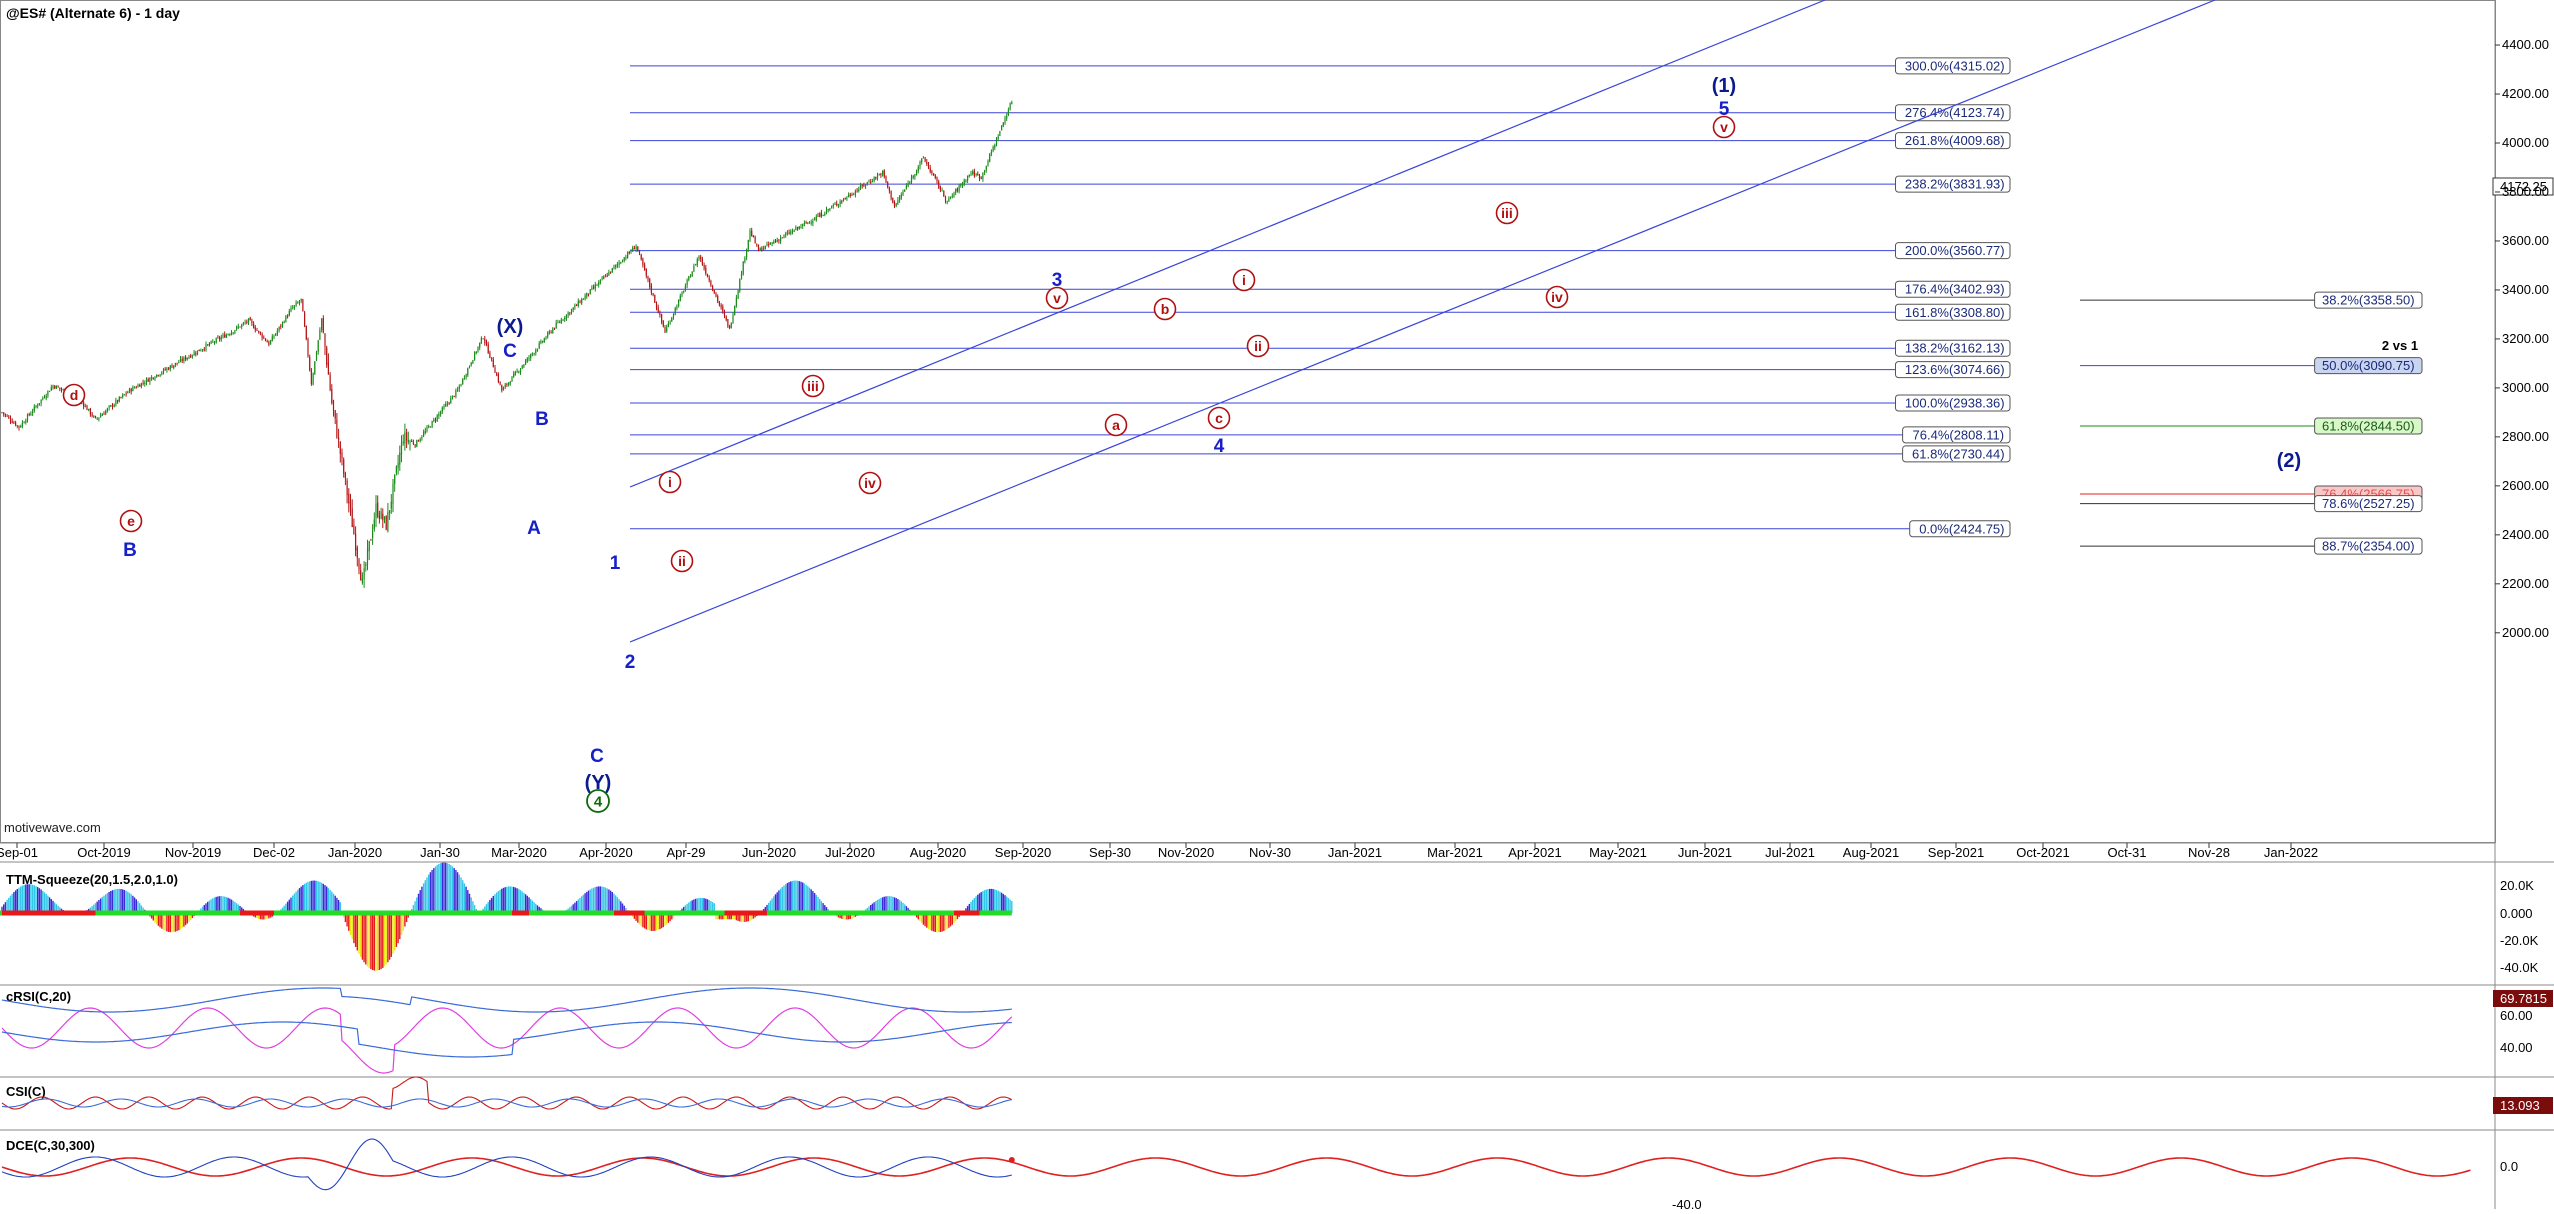 The width and height of the screenshot is (2554, 1214). Describe the element at coordinates (38, 996) in the screenshot. I see `crsi-panel-title: cRSI(C,20)` at that location.